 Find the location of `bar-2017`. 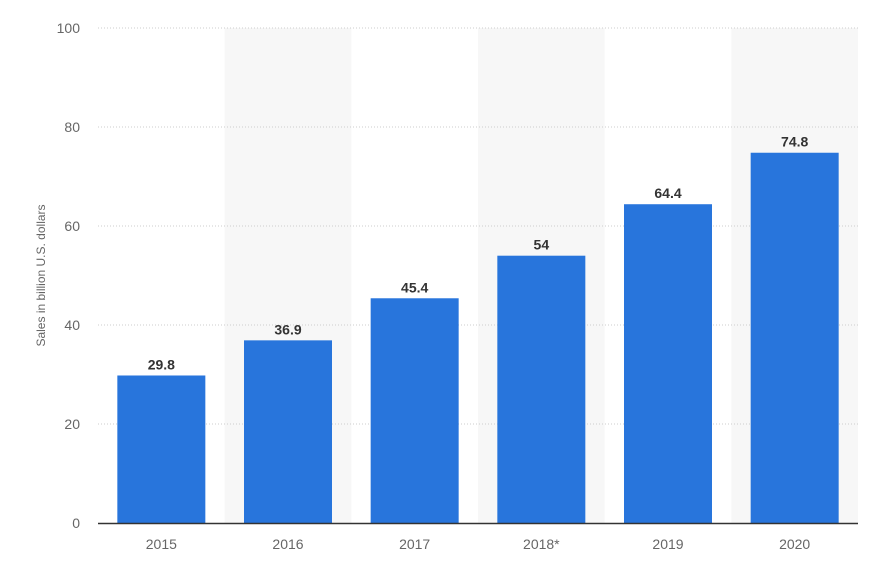

bar-2017 is located at coordinates (414, 410).